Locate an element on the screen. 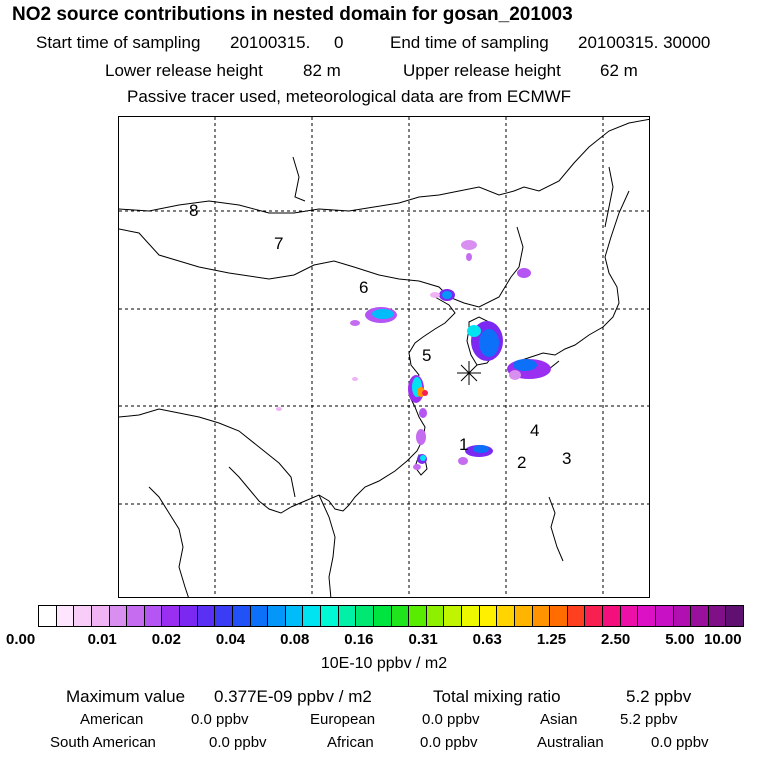 Image resolution: width=768 pixels, height=768 pixels. african-label: African is located at coordinates (350, 742).